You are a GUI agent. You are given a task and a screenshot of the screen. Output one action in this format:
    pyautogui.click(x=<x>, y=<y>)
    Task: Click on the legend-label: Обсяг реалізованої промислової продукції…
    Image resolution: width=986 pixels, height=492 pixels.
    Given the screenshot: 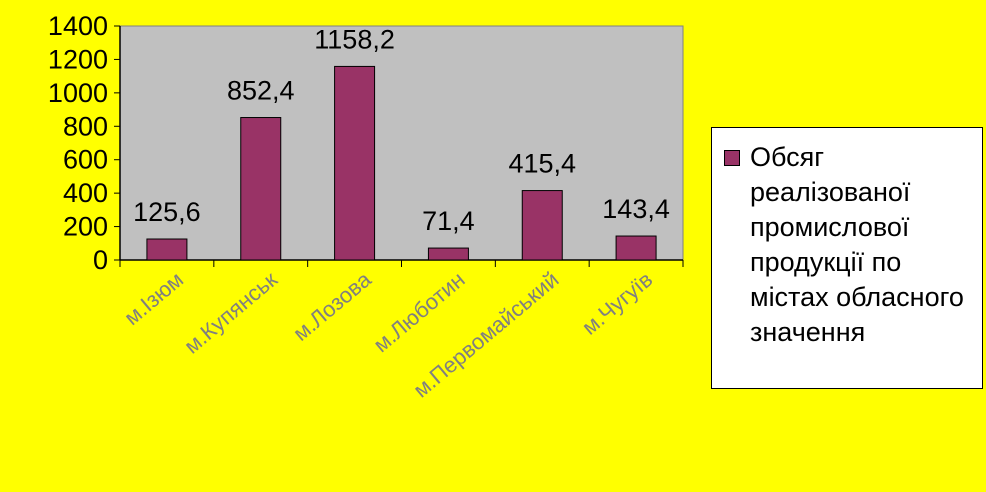 What is the action you would take?
    pyautogui.click(x=857, y=244)
    